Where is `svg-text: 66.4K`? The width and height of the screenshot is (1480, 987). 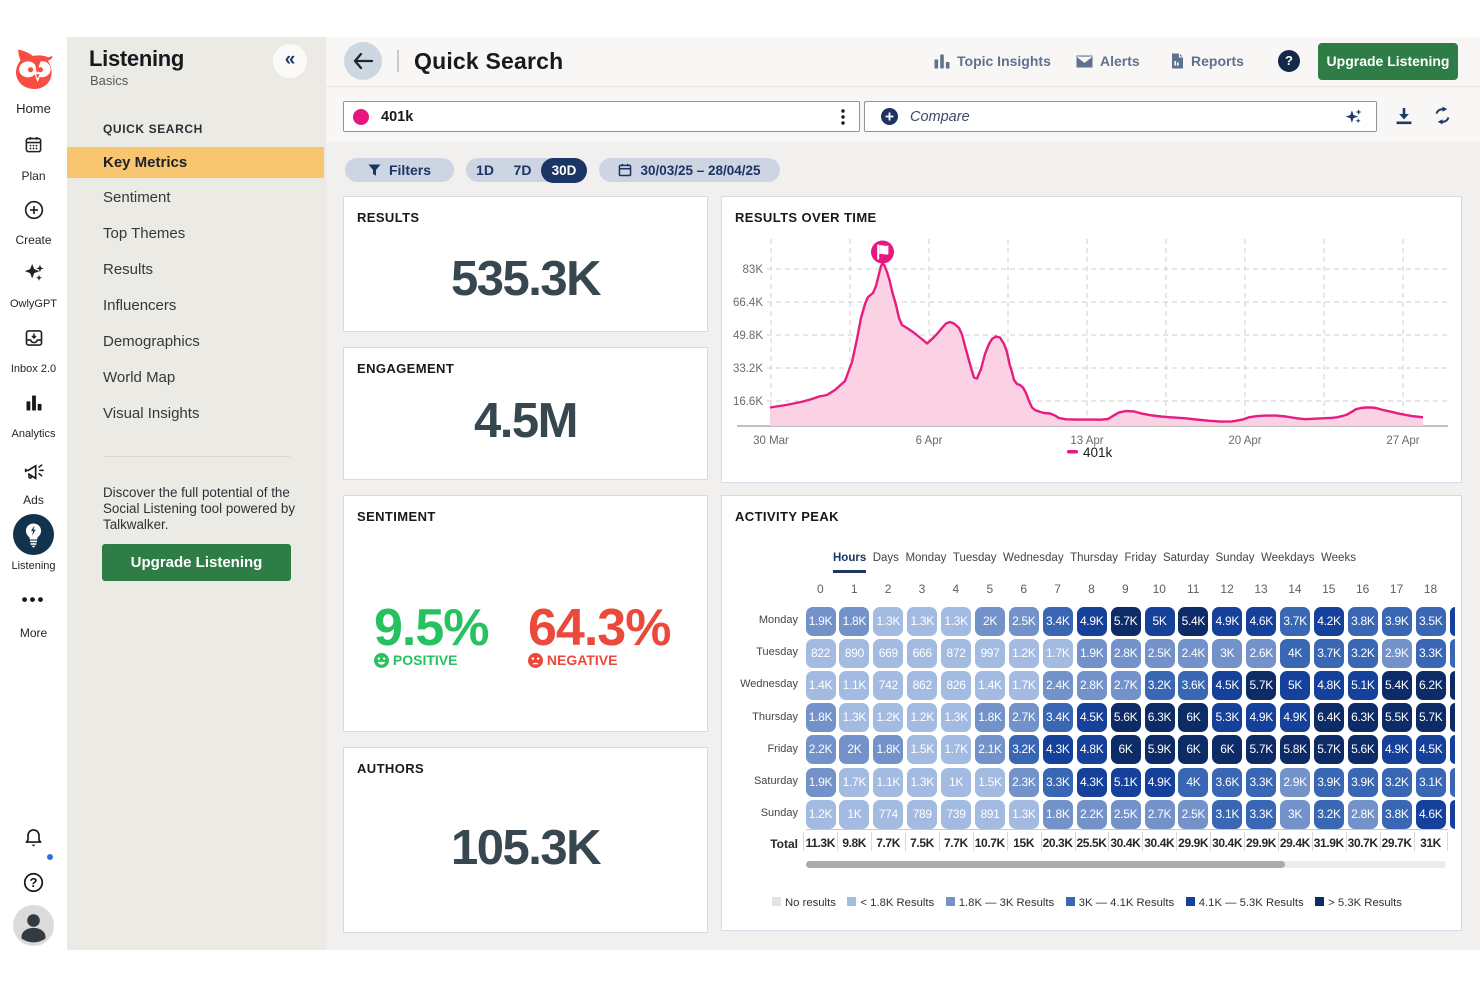 svg-text: 66.4K is located at coordinates (748, 303).